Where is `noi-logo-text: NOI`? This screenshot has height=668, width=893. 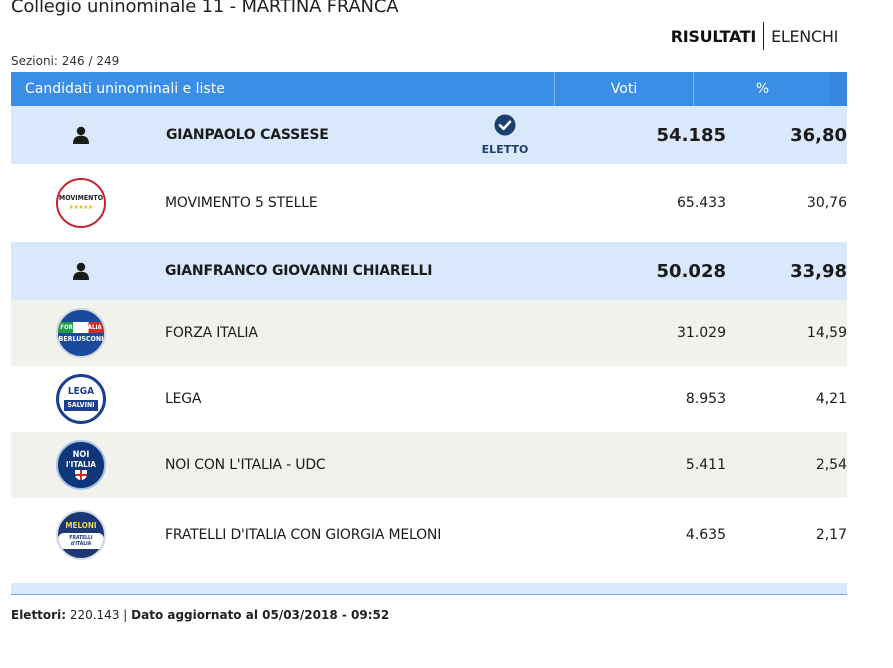
noi-logo-text: NOI is located at coordinates (81, 454).